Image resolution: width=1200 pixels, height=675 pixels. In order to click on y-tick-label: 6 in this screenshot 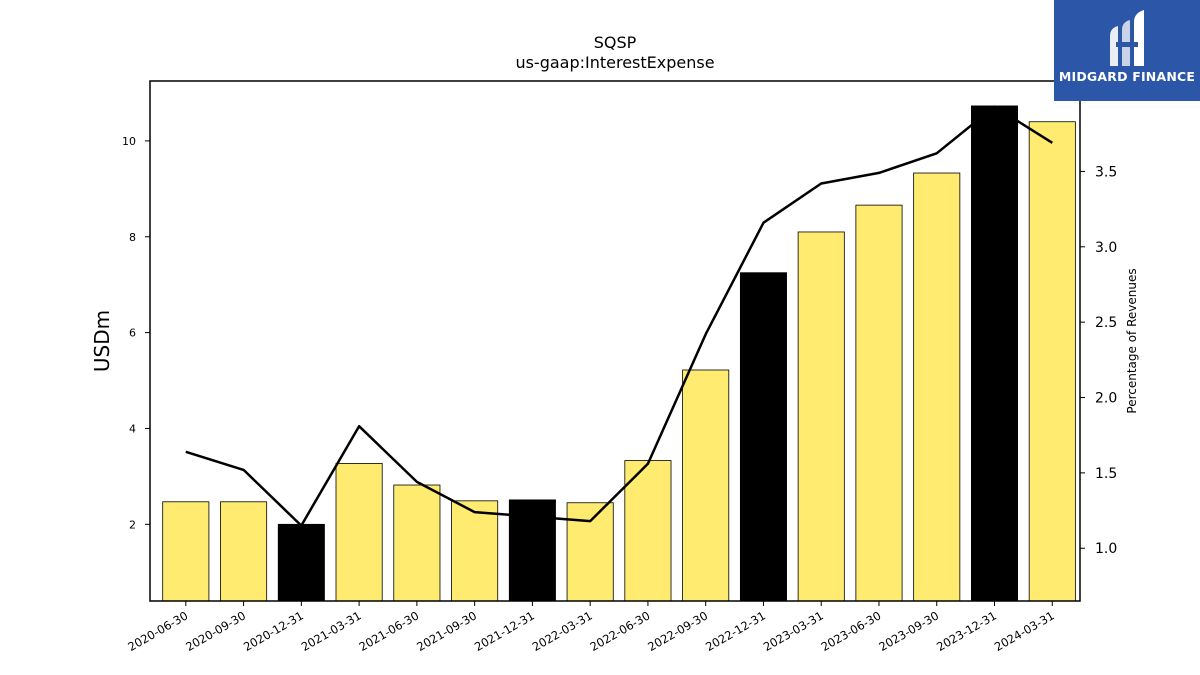, I will do `click(132, 333)`.